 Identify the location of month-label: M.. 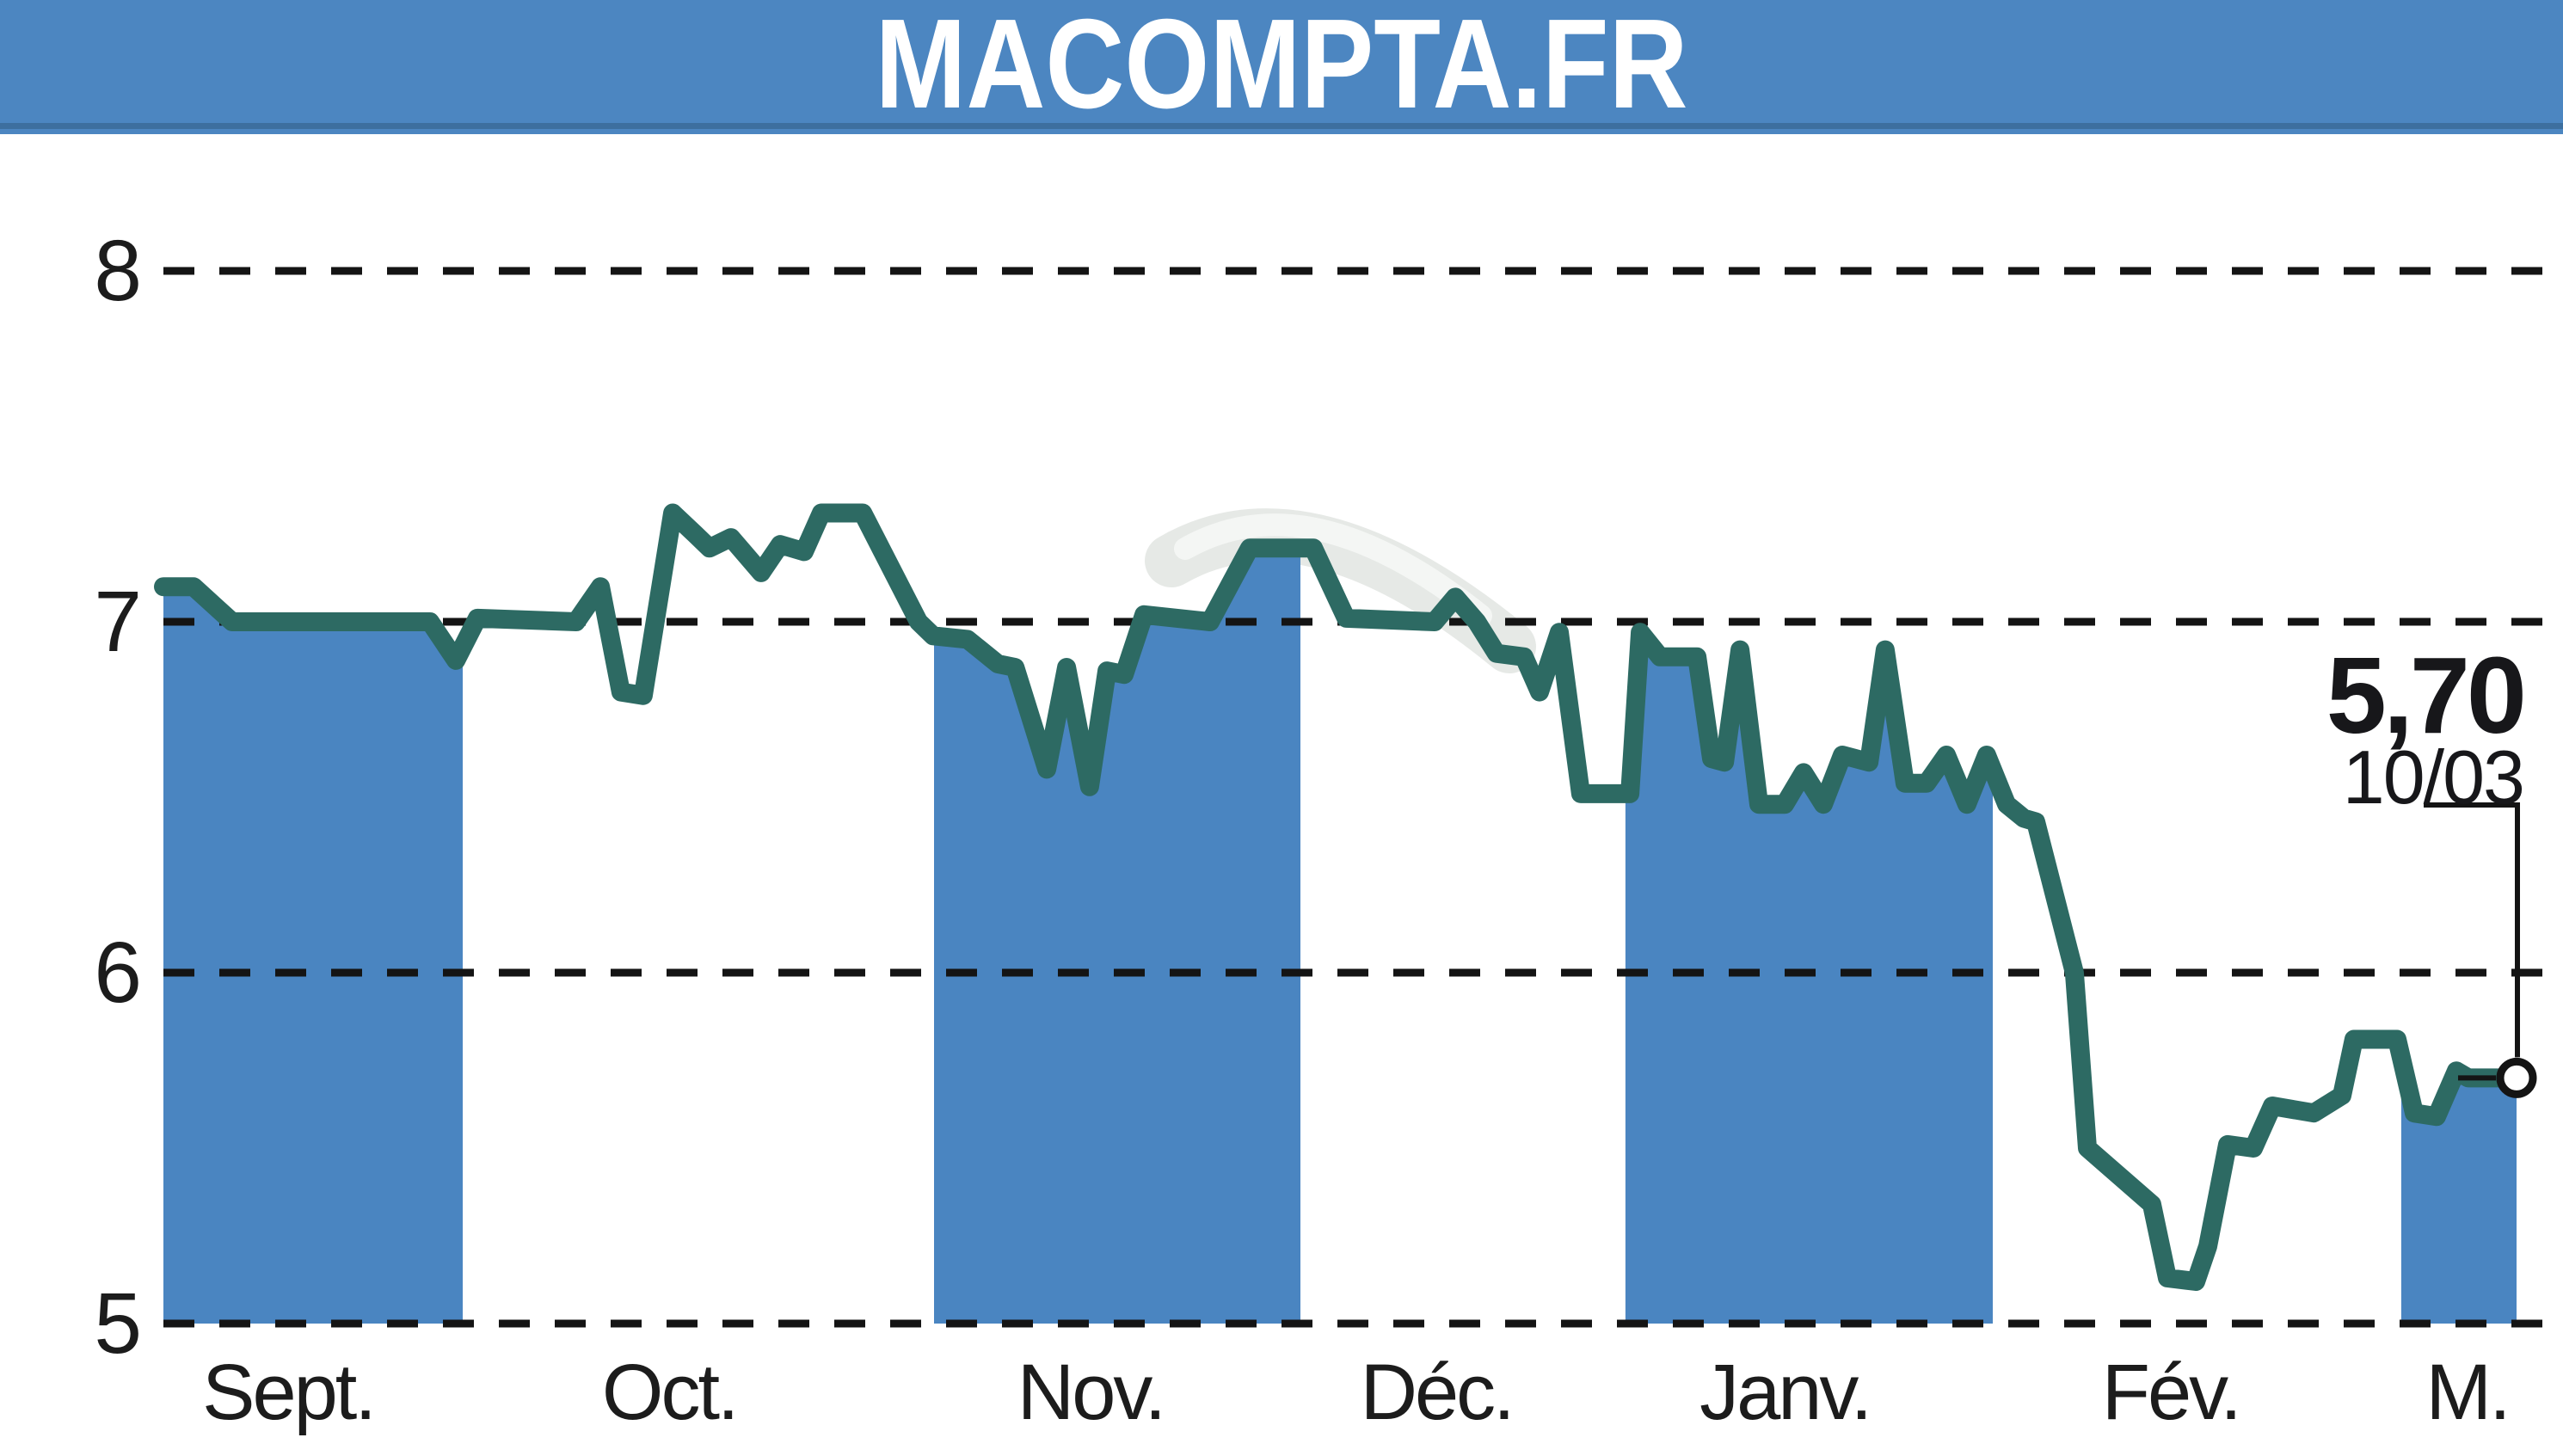
(2466, 1392).